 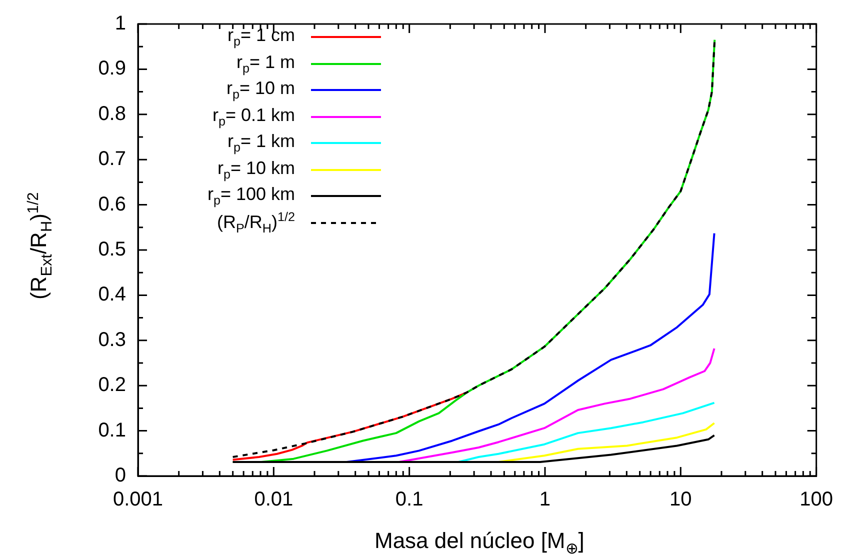 I want to click on legend-label: (R$_{P}$/R$_{H}$)$^{1/2}$, so click(x=255, y=223).